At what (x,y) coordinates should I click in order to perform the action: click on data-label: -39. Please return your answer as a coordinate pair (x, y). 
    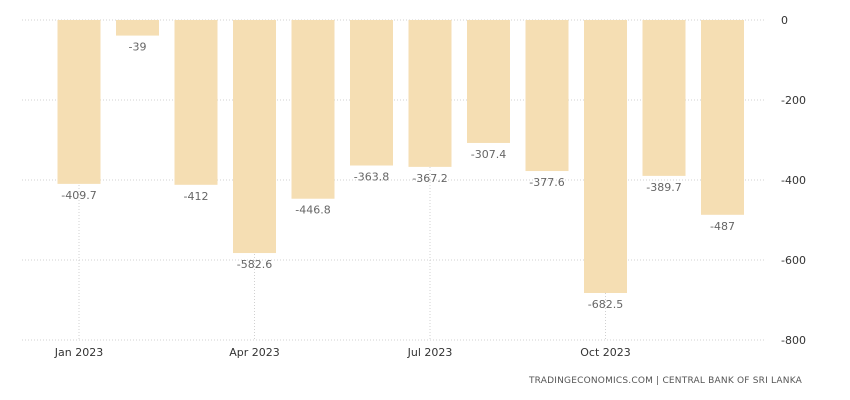
    Looking at the image, I should click on (138, 47).